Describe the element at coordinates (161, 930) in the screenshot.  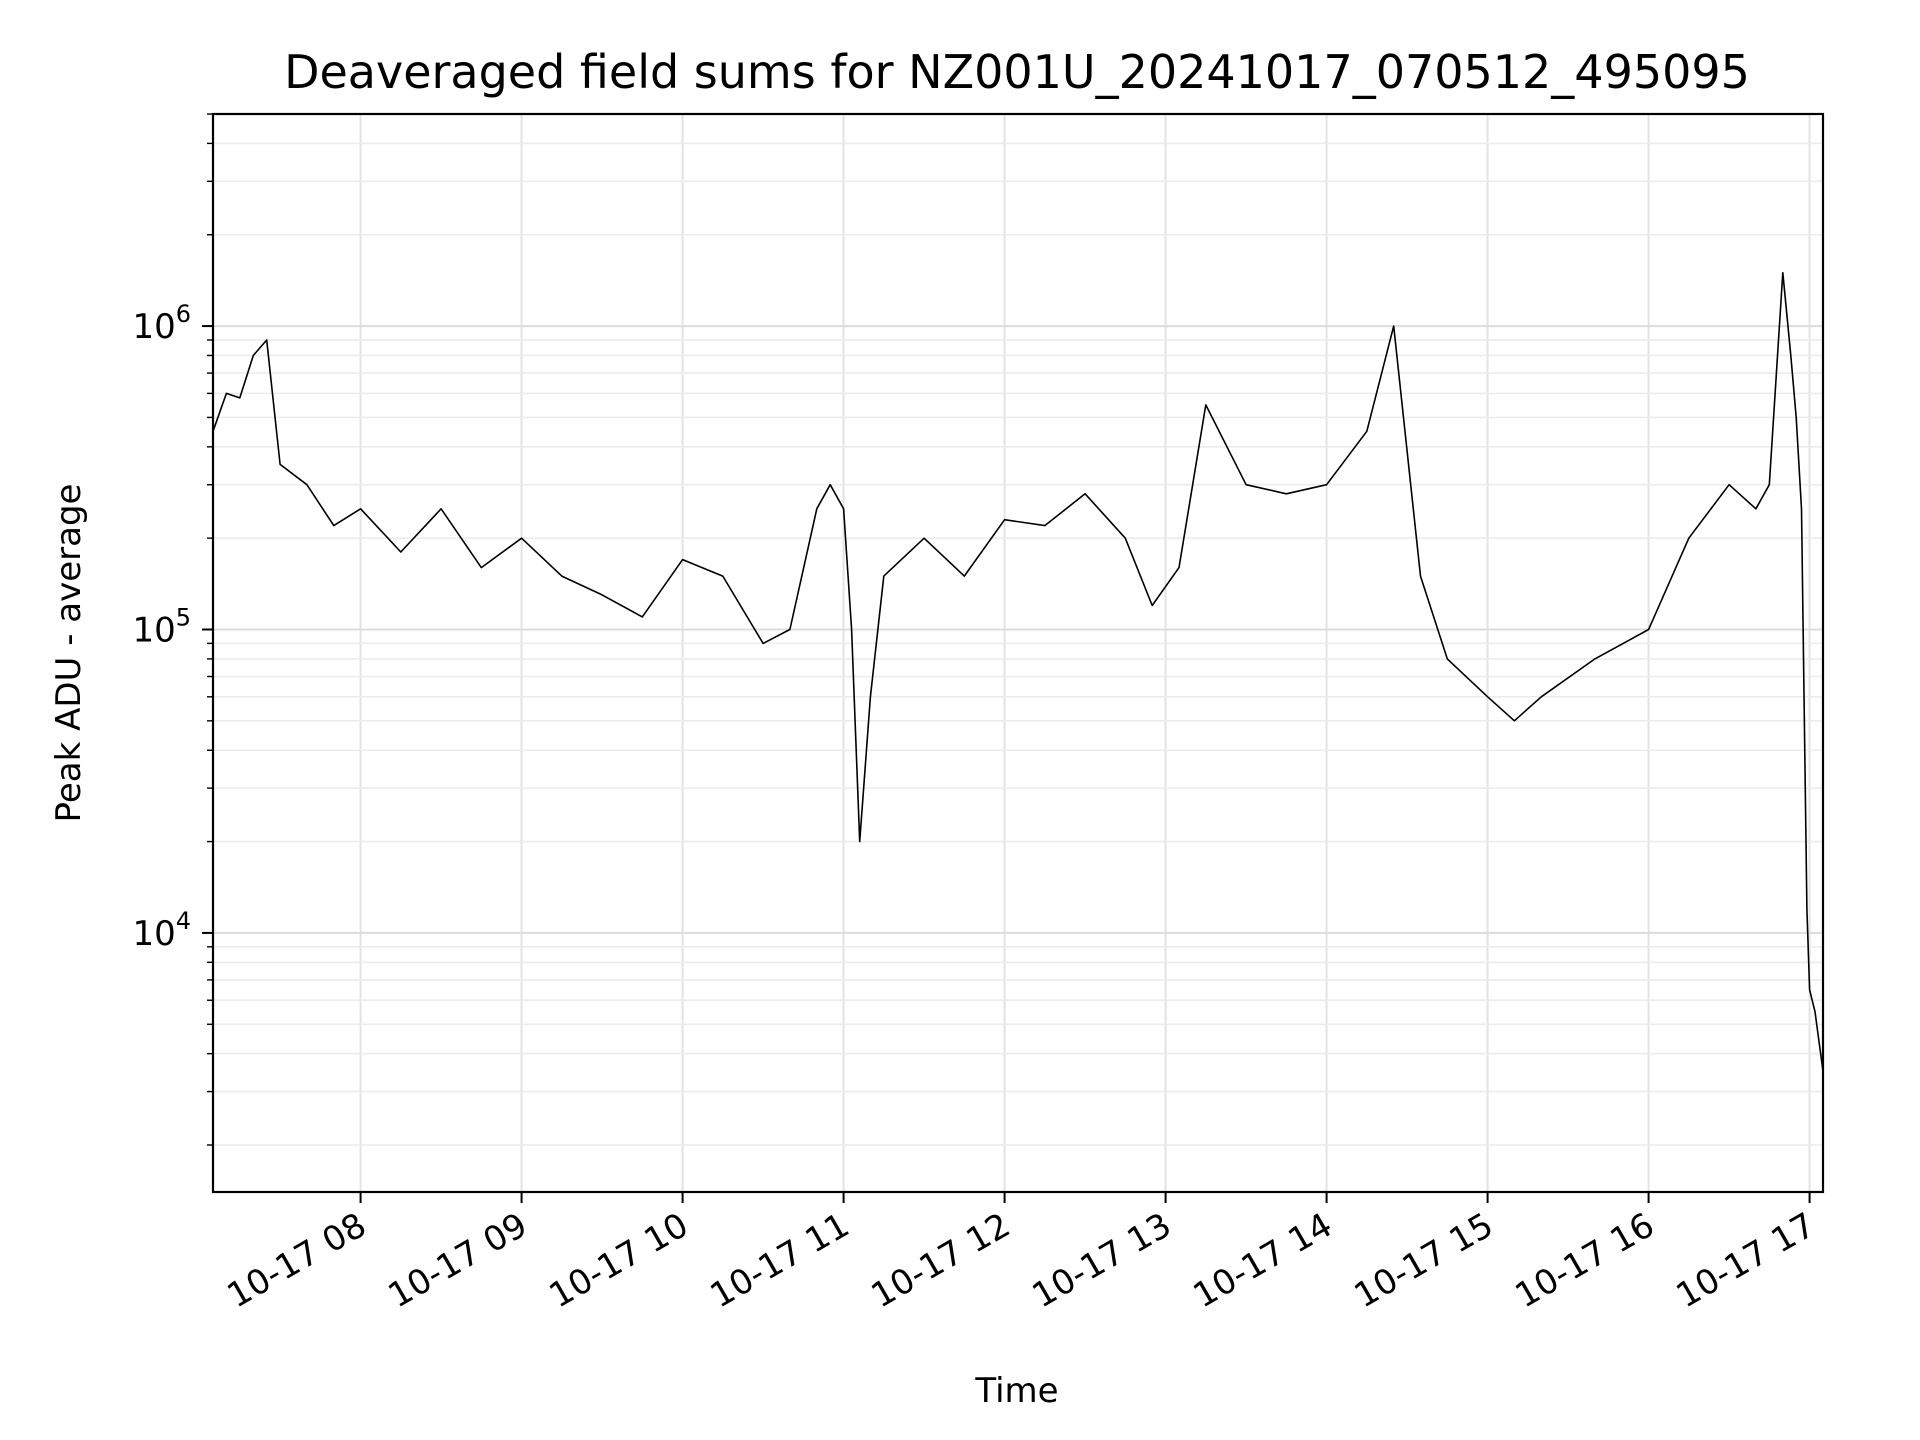
I see `y-tick-label: 10⁴` at that location.